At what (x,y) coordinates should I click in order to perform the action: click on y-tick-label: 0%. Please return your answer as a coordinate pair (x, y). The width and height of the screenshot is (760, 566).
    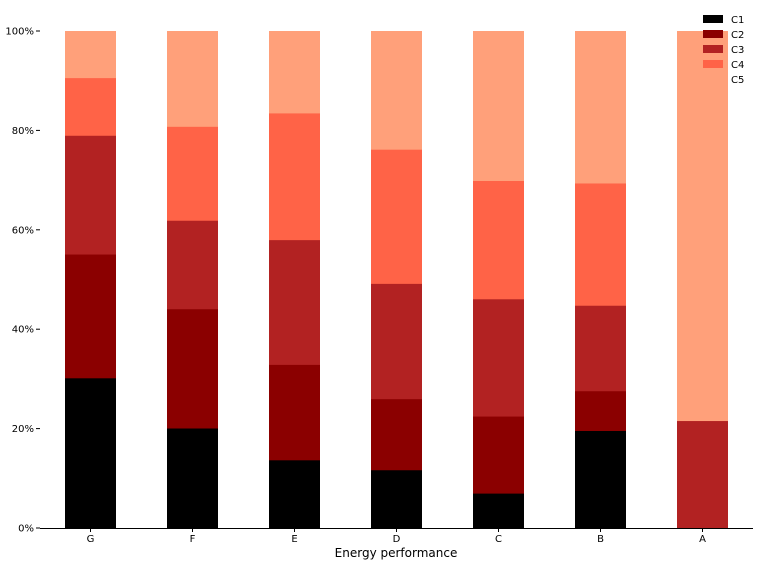
    Looking at the image, I should click on (26, 529).